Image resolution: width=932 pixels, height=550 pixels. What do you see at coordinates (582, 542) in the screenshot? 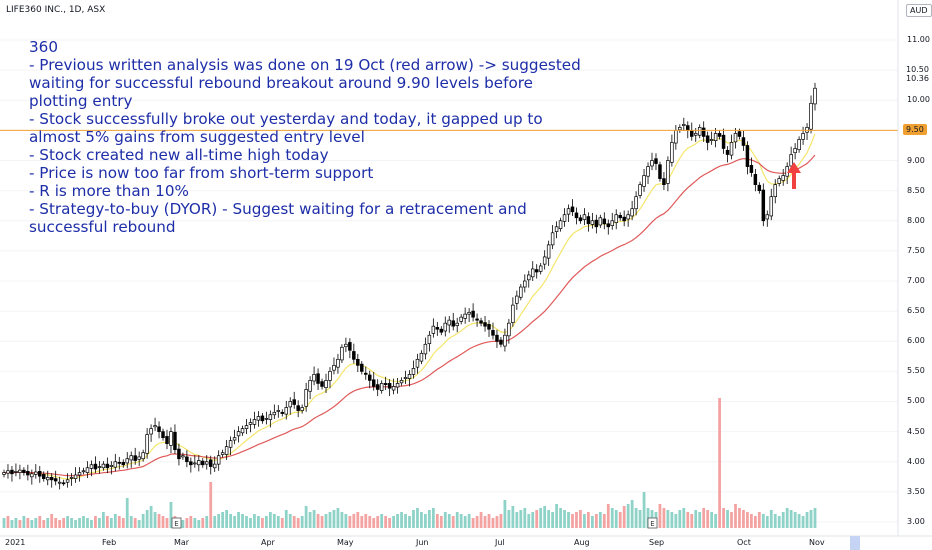
I see `x-tick-label: Aug` at bounding box center [582, 542].